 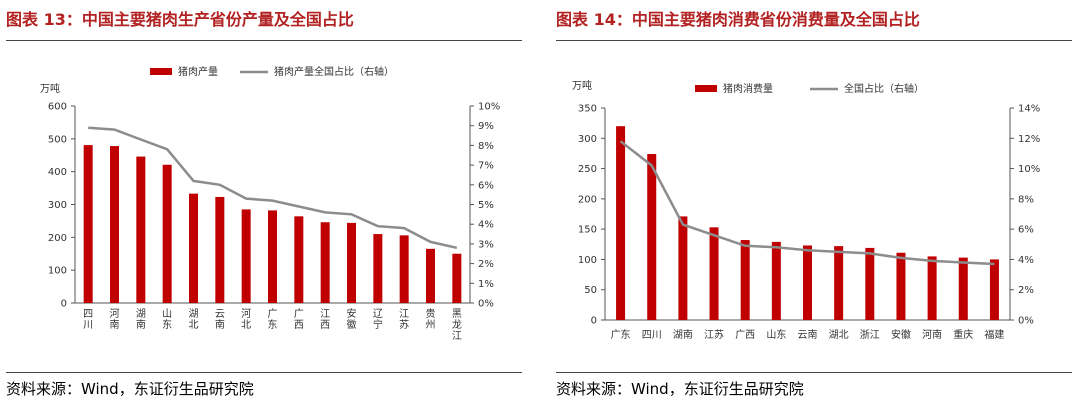 I want to click on x-tick-label: 河北, so click(x=246, y=319).